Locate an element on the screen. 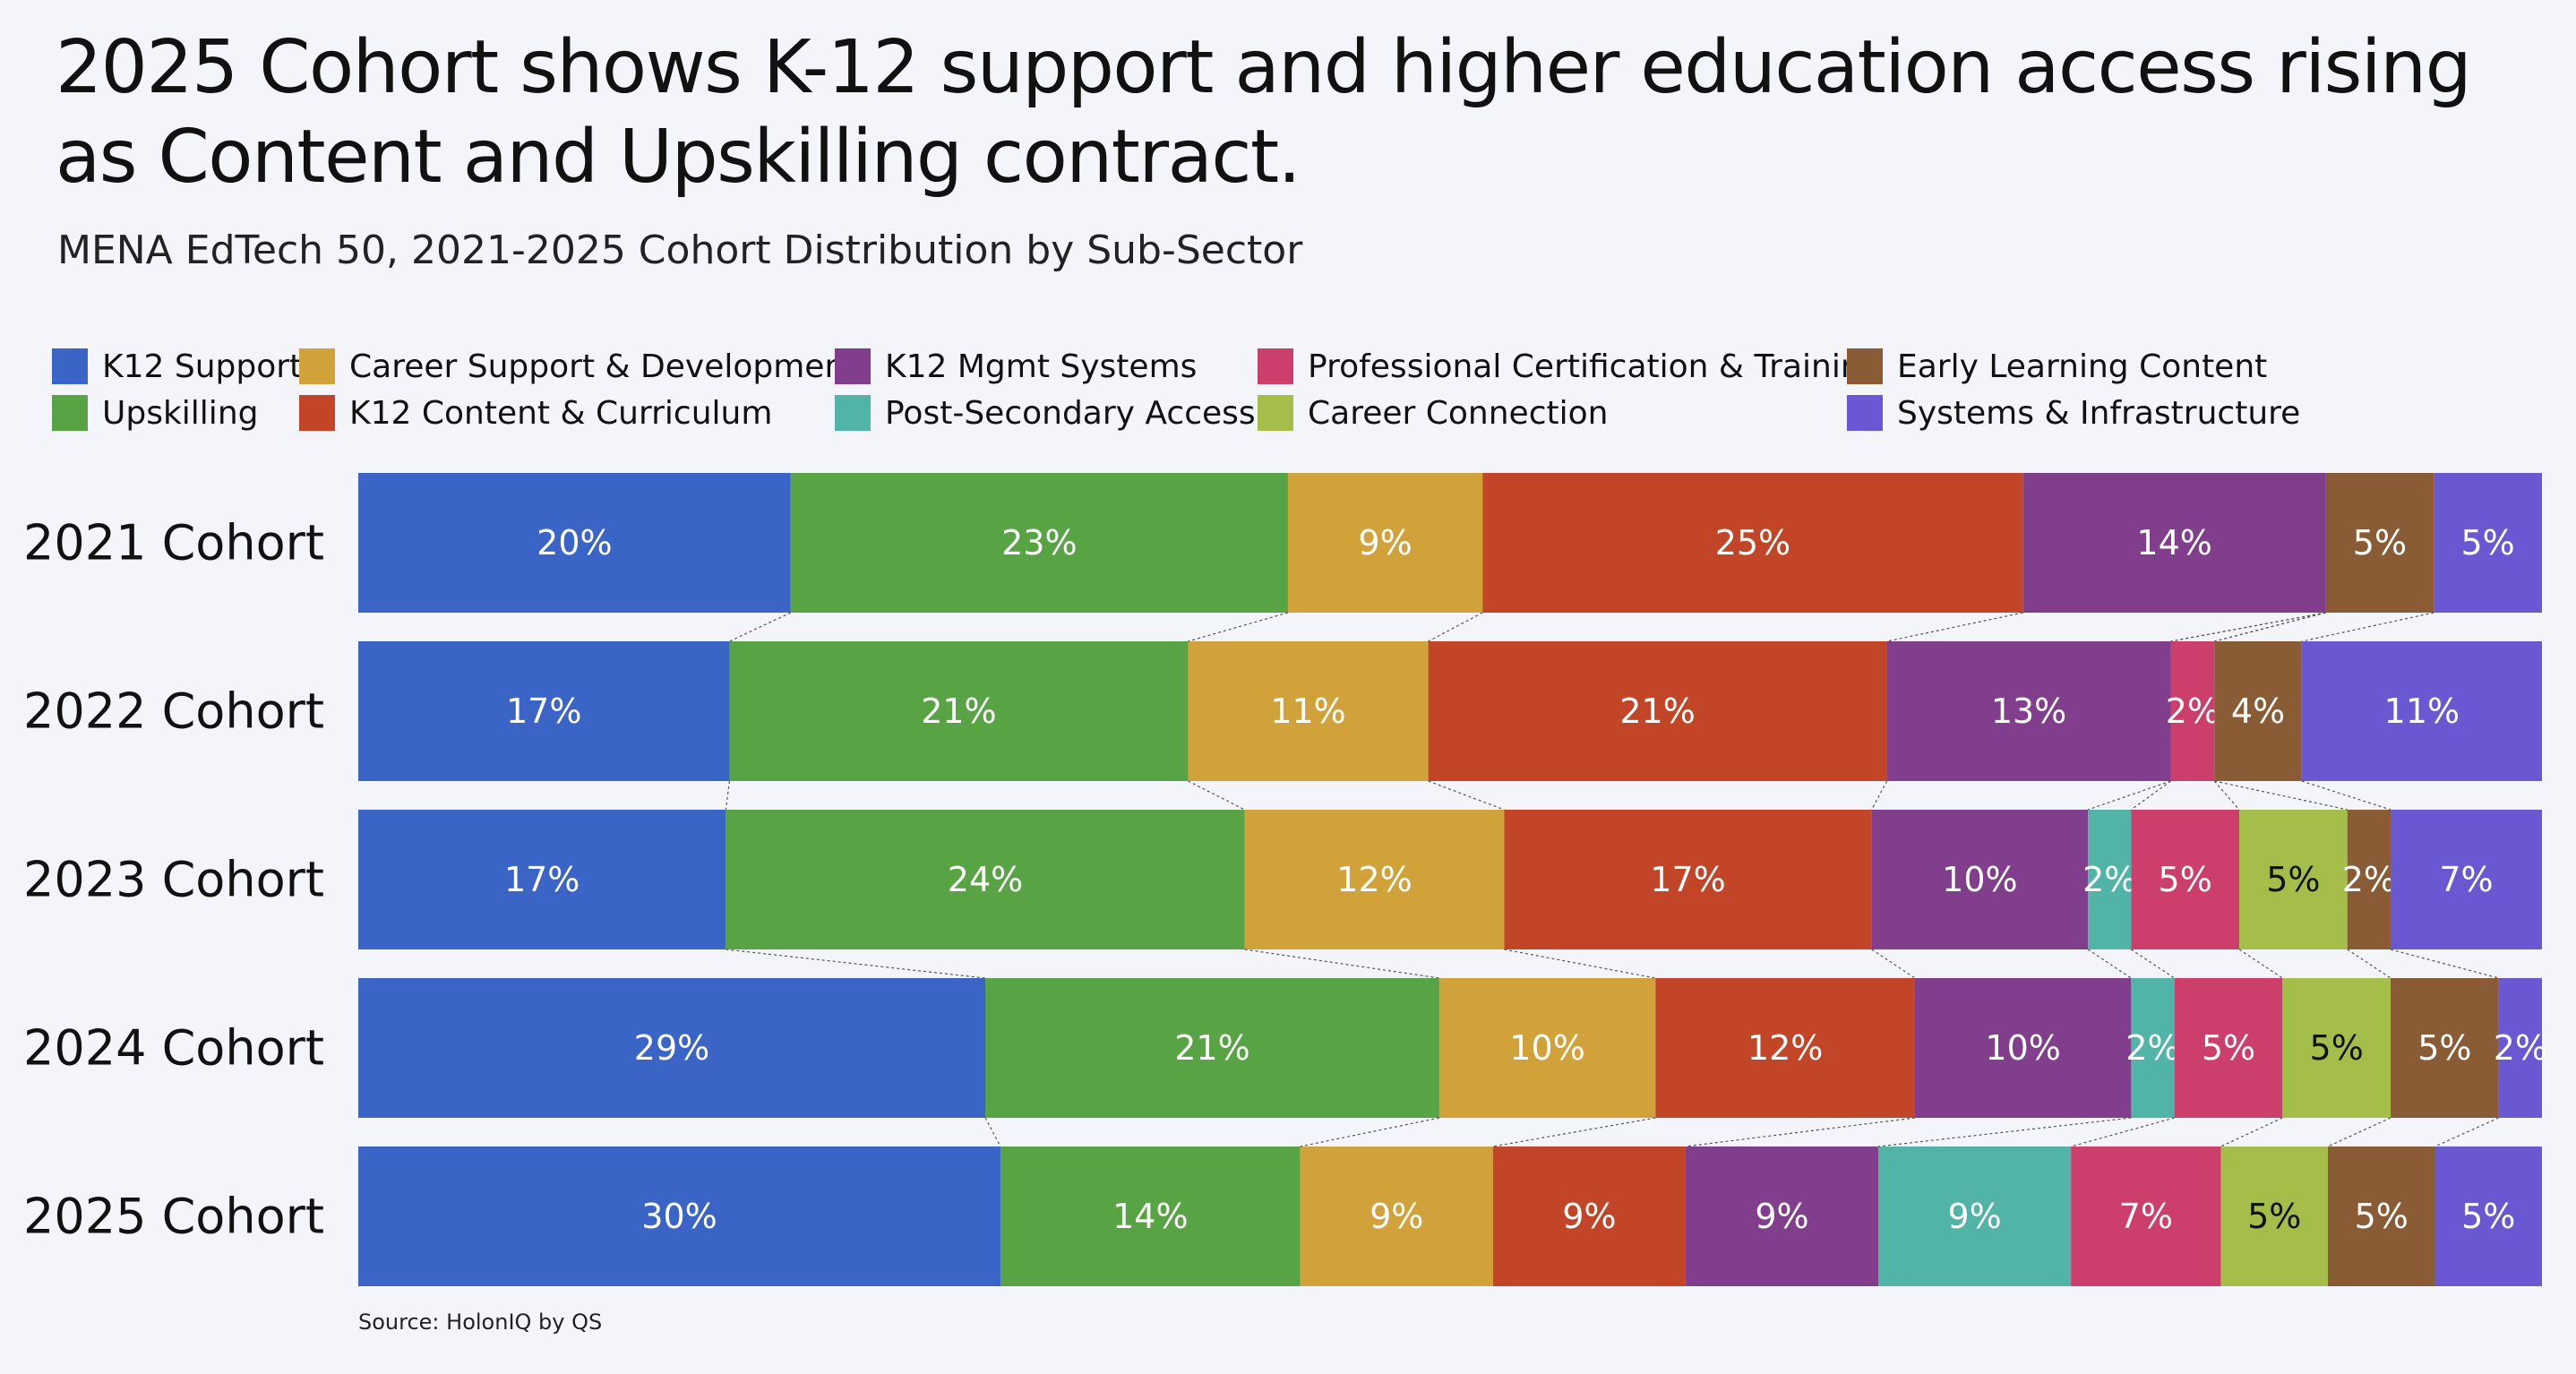 The width and height of the screenshot is (2576, 1374). legend-item-k12-content: K12 Content & Curriculum is located at coordinates (535, 413).